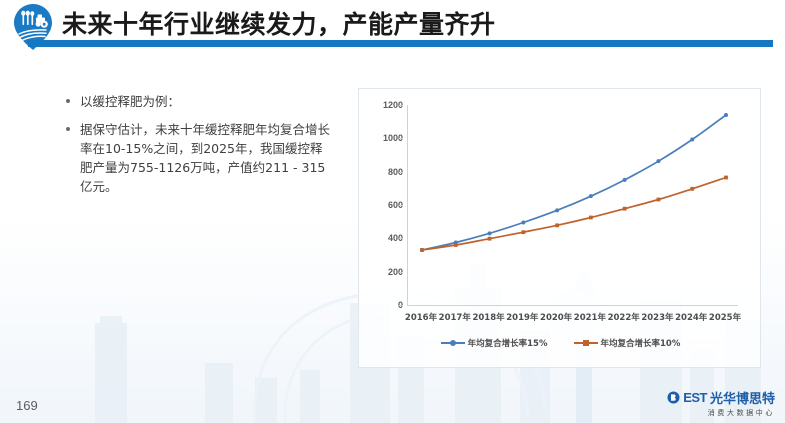 This screenshot has height=423, width=785. Describe the element at coordinates (673, 397) in the screenshot. I see `best-logo-icon` at that location.